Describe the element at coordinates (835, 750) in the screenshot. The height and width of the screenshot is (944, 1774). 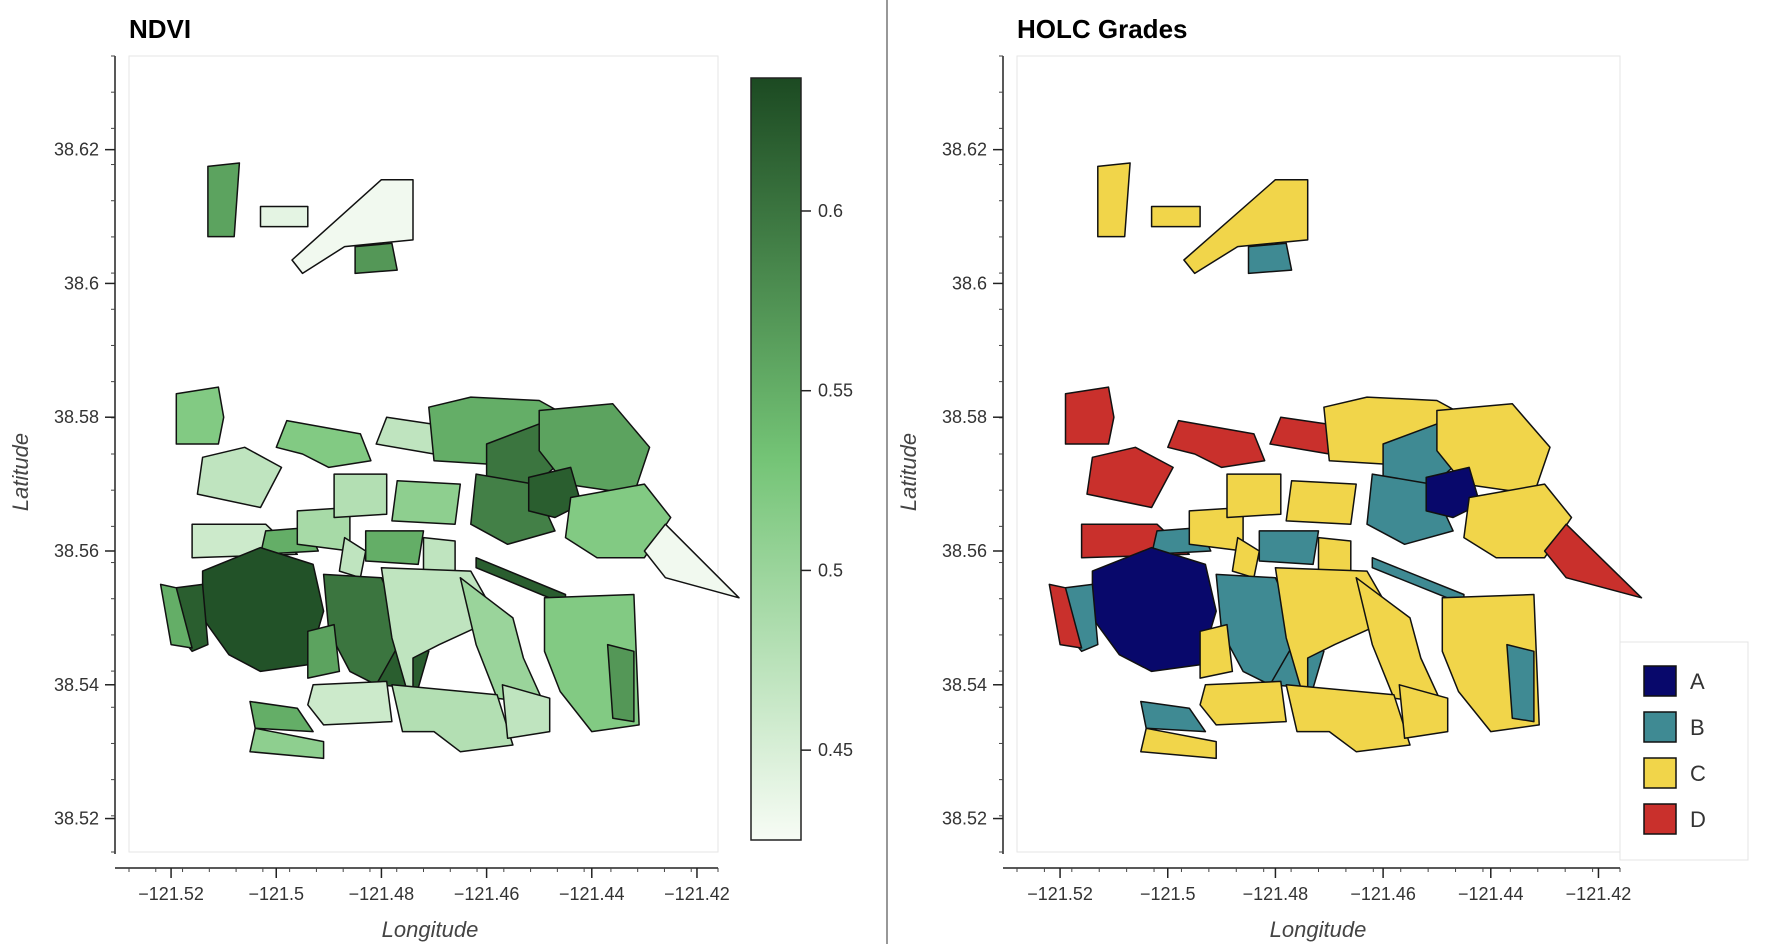
I see `colorbar-tick-label: 0.45` at that location.